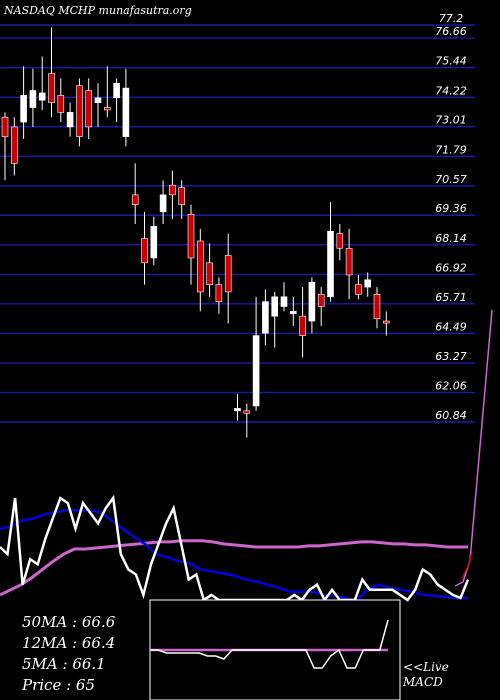 The height and width of the screenshot is (700, 500). Describe the element at coordinates (269, 644) in the screenshot. I see `macd-line` at that location.